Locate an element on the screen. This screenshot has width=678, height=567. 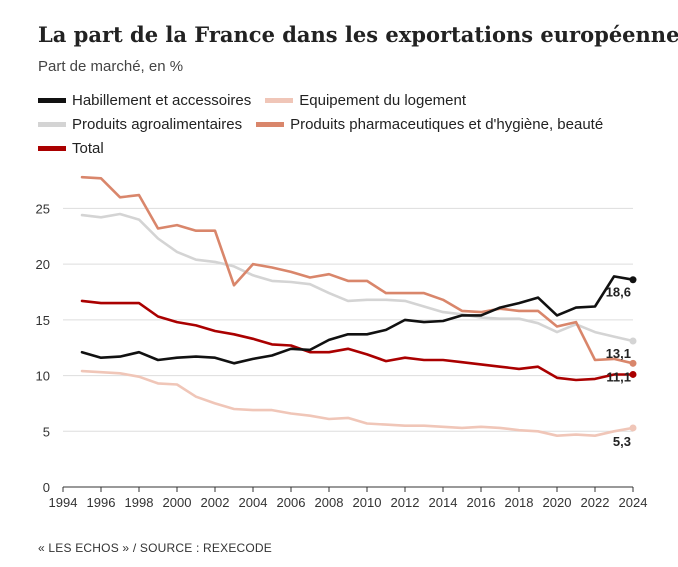
label-layer: 18,6 5,3 13,1 11,1 is located at coordinates (618, 367).